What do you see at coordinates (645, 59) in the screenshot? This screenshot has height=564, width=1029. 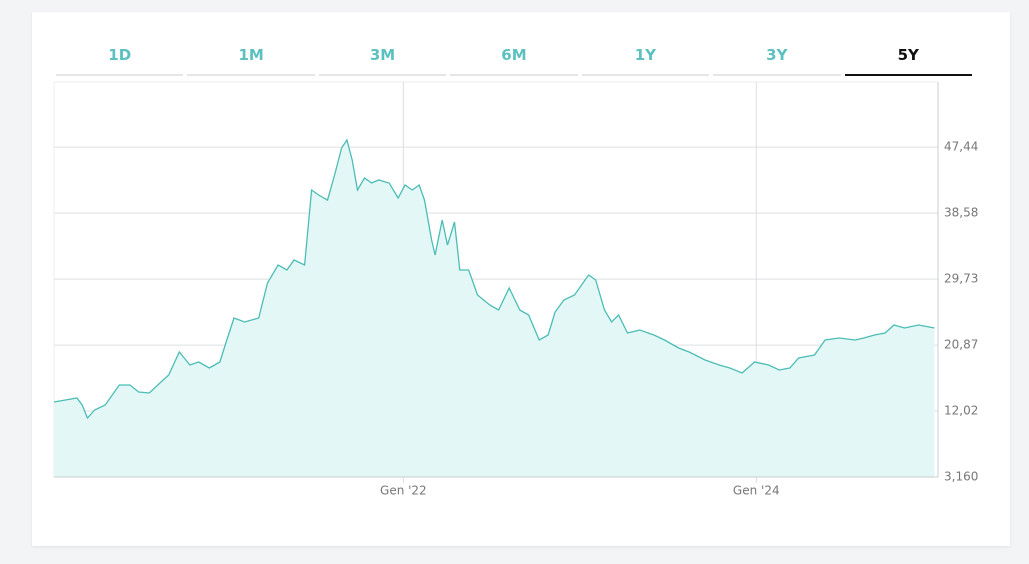 I see `range-tab: 1Y` at bounding box center [645, 59].